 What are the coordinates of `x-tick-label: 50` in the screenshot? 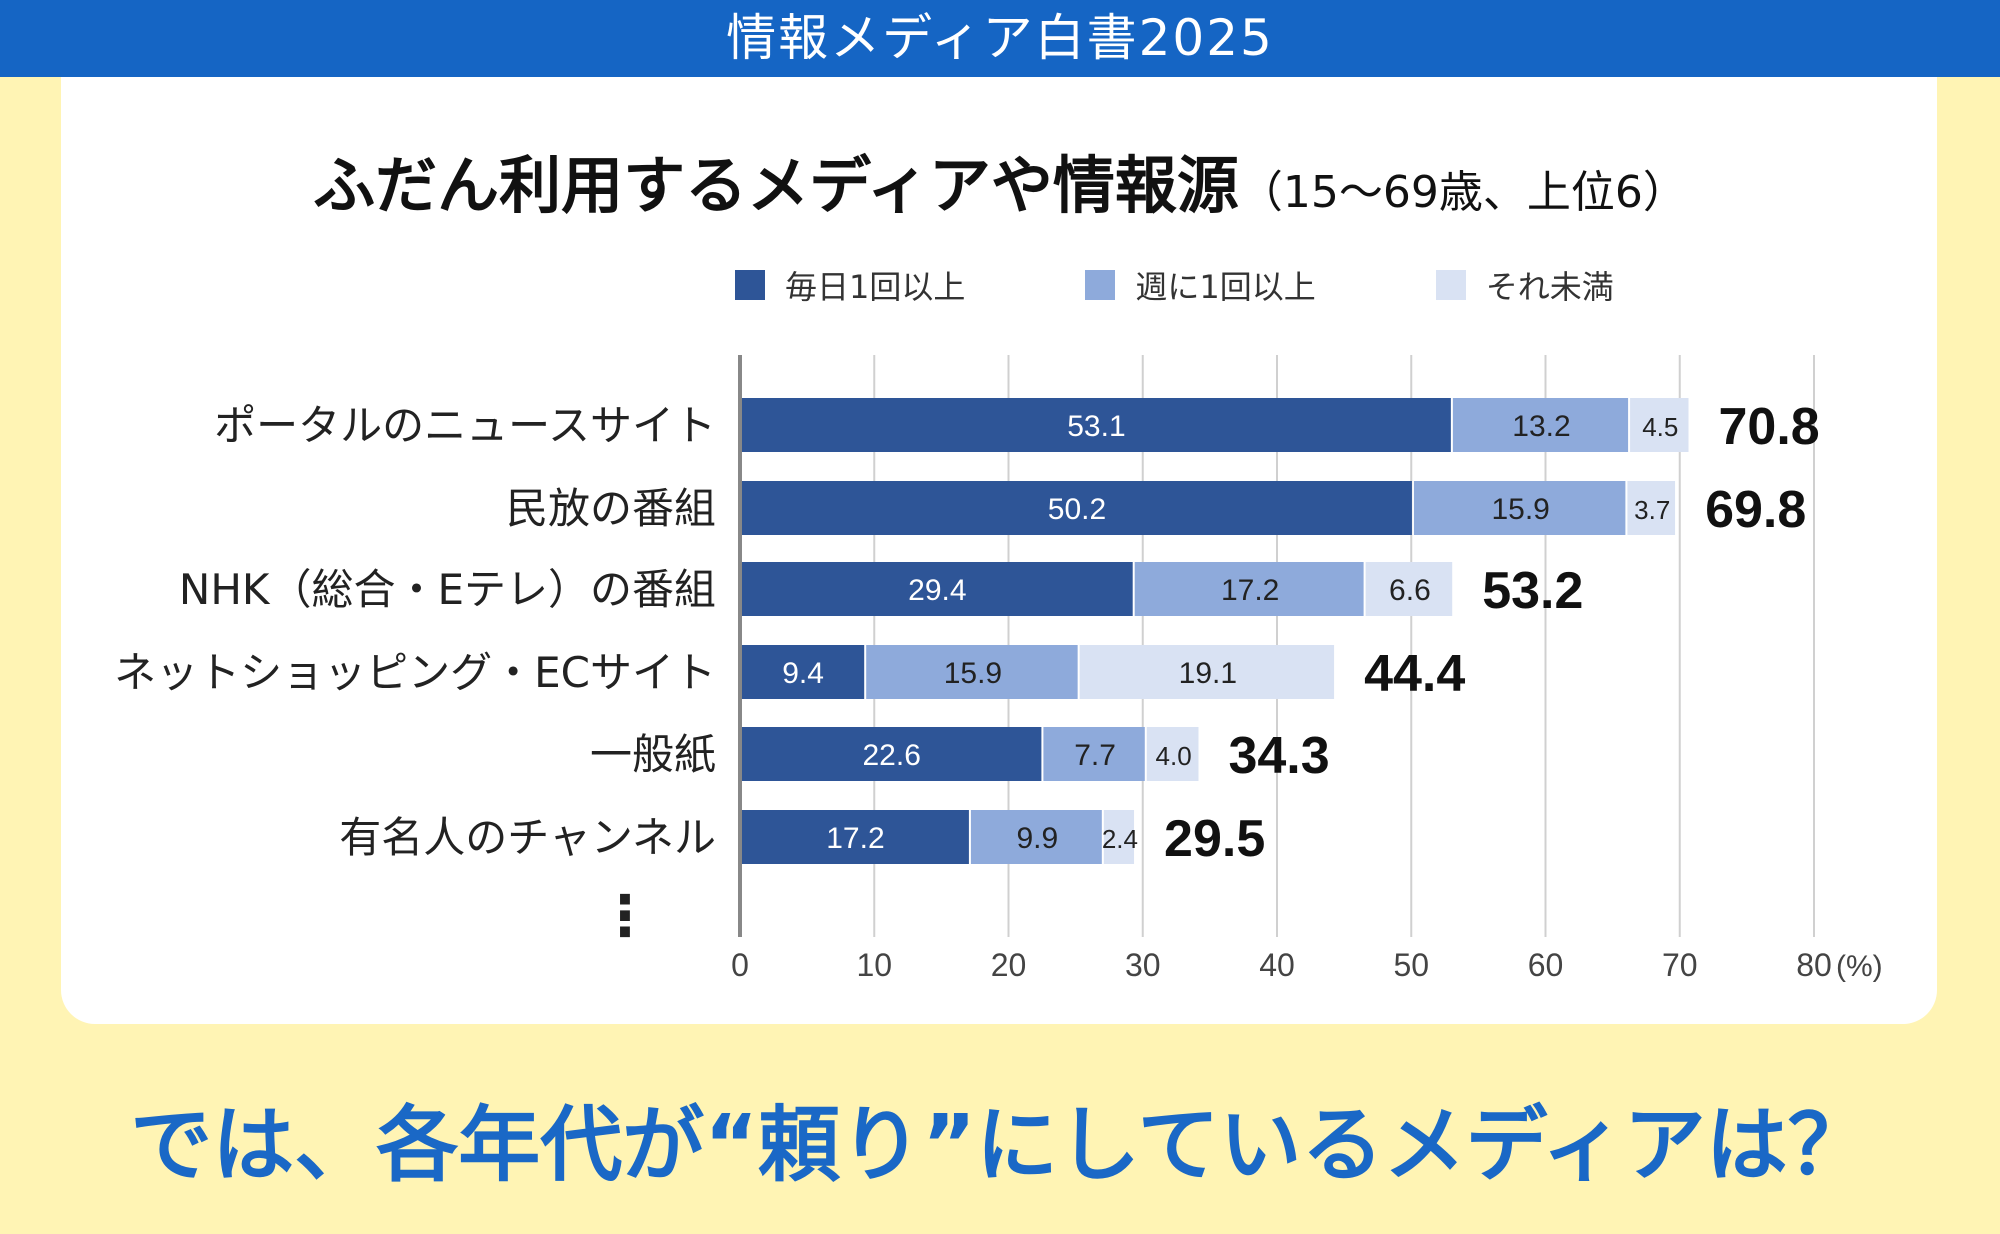 It's located at (1411, 965).